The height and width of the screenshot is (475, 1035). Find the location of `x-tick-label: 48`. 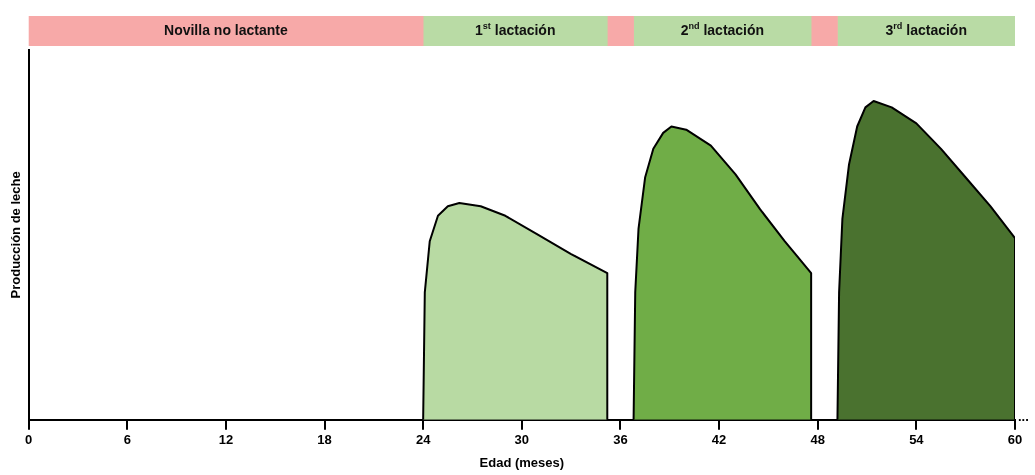

x-tick-label: 48 is located at coordinates (817, 440).